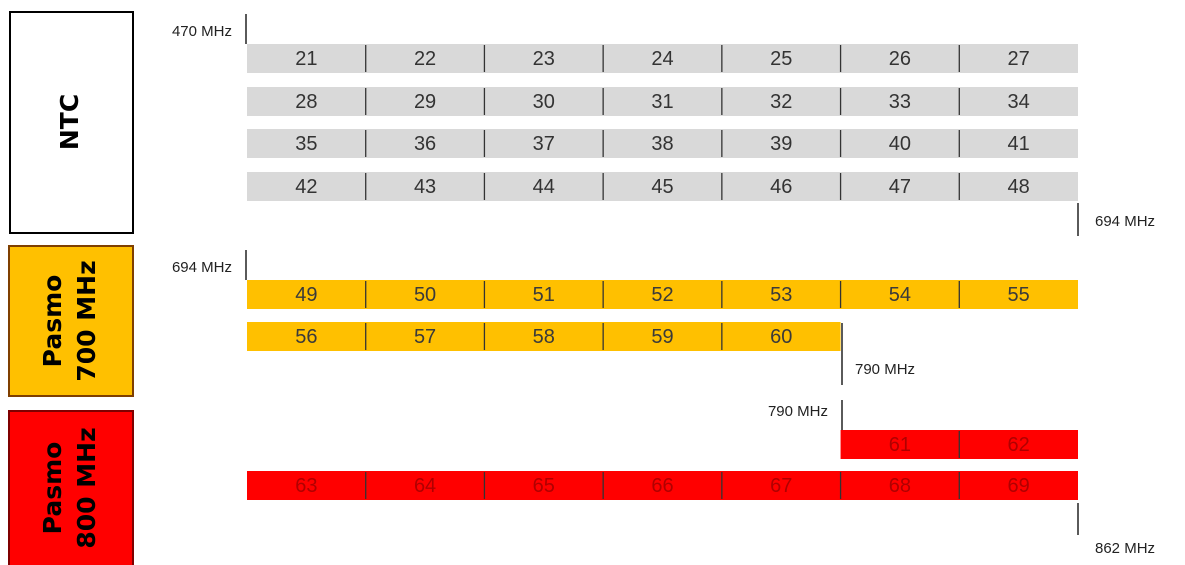  What do you see at coordinates (425, 59) in the screenshot?
I see `channel-number: 22` at bounding box center [425, 59].